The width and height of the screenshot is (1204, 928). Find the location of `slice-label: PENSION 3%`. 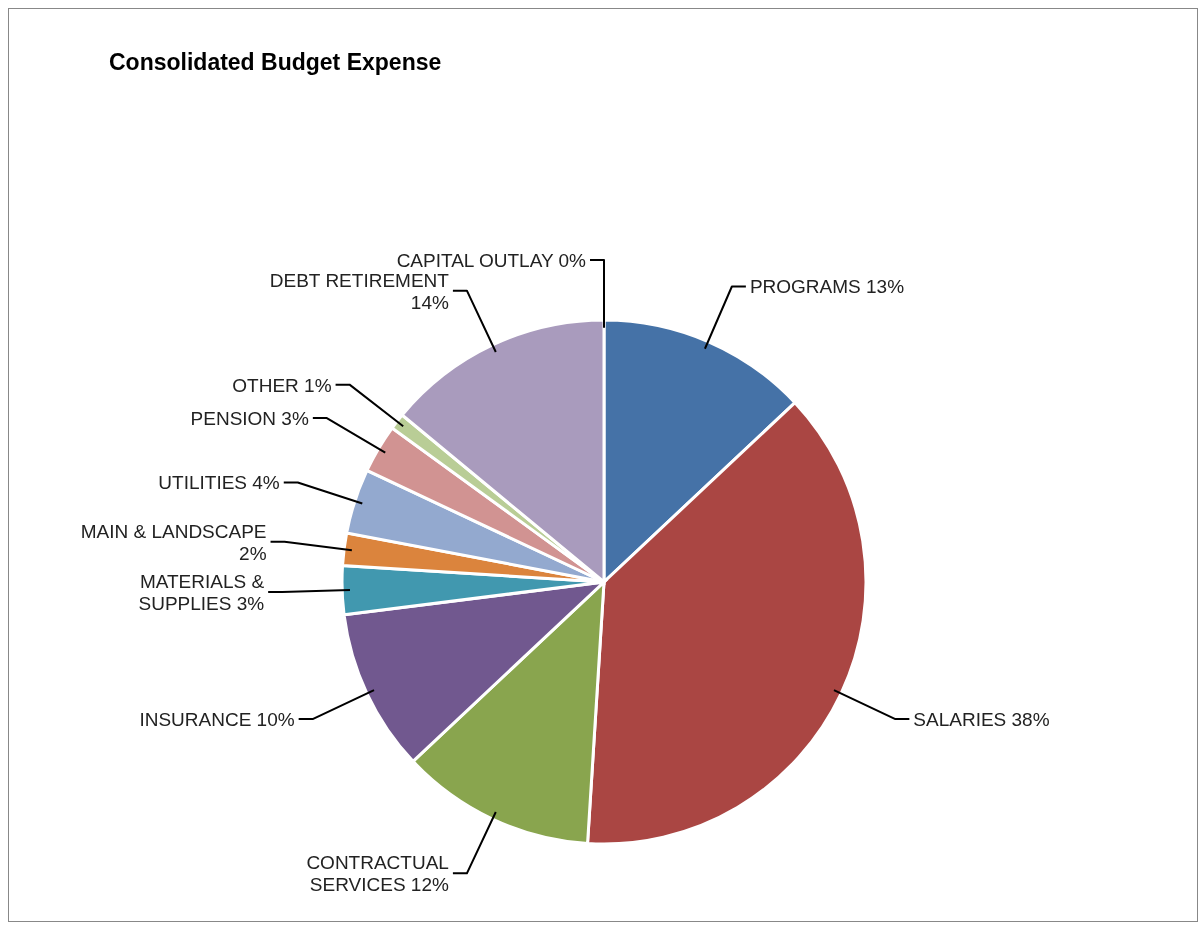

slice-label: PENSION 3% is located at coordinates (249, 418).